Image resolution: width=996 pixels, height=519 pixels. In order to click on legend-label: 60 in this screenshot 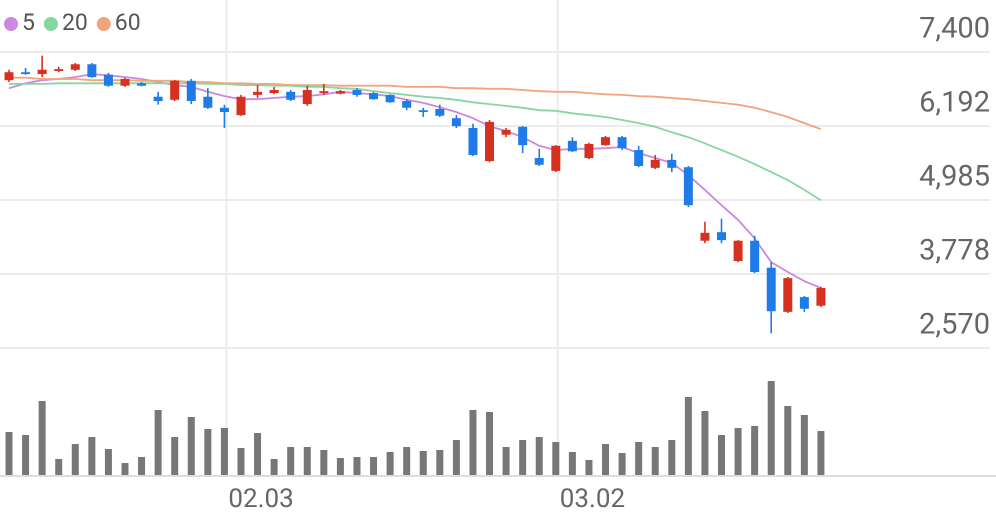, I will do `click(128, 22)`.